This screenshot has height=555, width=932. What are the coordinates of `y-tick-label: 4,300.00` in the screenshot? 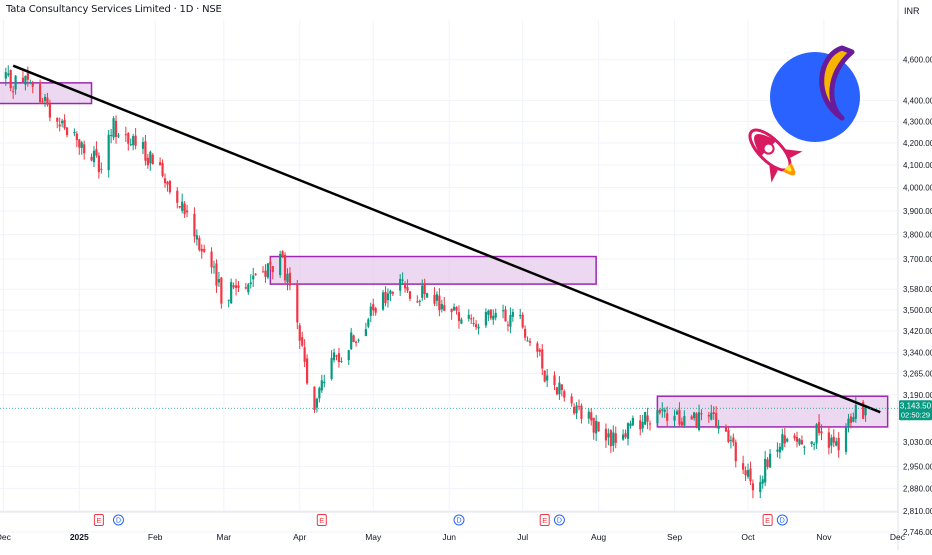 It's located at (917, 121).